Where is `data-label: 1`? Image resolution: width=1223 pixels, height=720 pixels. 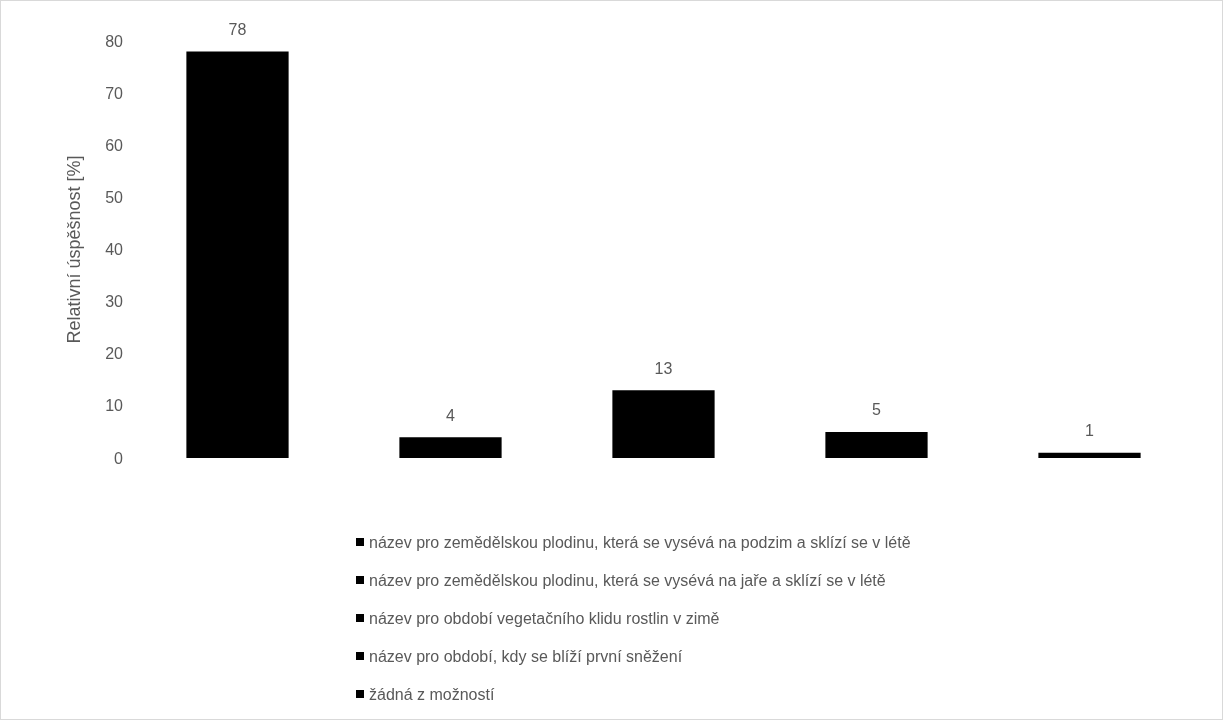
data-label: 1 is located at coordinates (1090, 431).